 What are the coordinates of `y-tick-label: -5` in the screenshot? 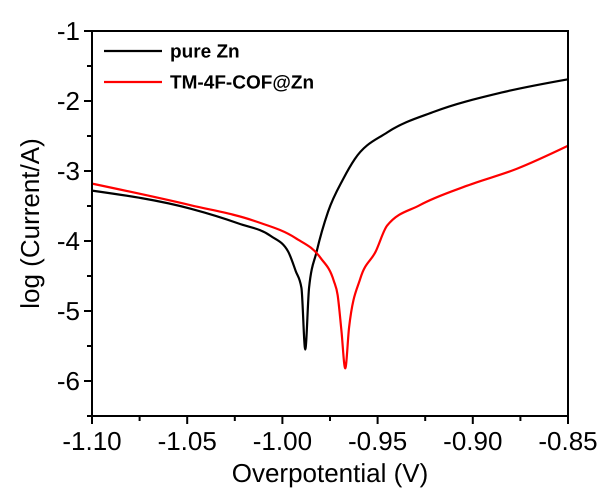 It's located at (68, 311).